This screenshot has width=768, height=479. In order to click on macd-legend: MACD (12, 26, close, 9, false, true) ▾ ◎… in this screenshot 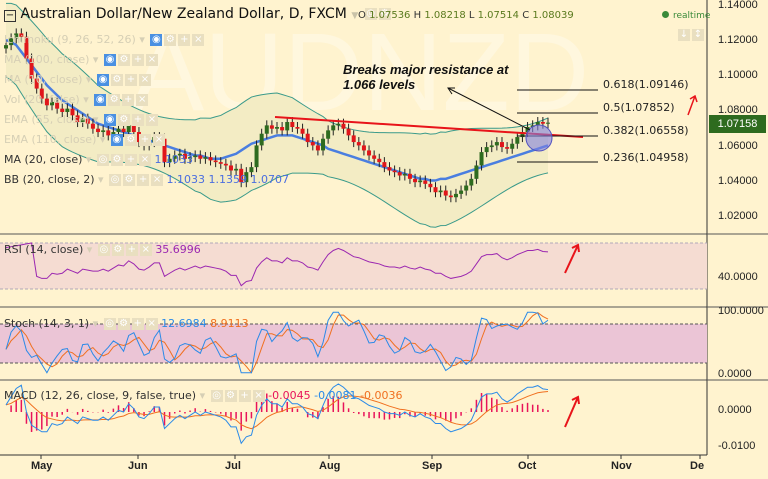, I will do `click(203, 395)`.